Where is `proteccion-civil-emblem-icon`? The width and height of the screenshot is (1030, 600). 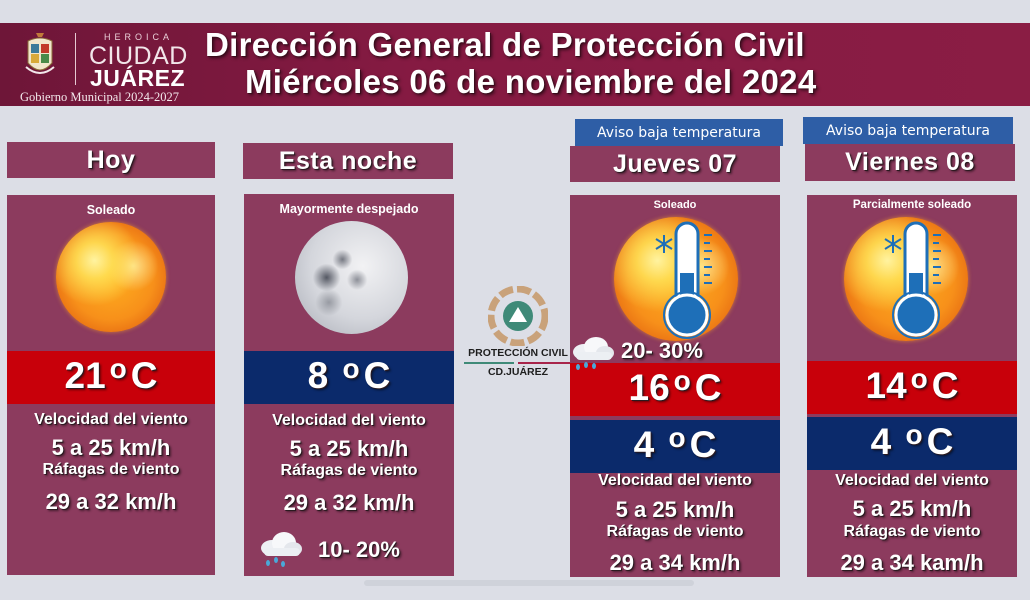
proteccion-civil-emblem-icon is located at coordinates (518, 316).